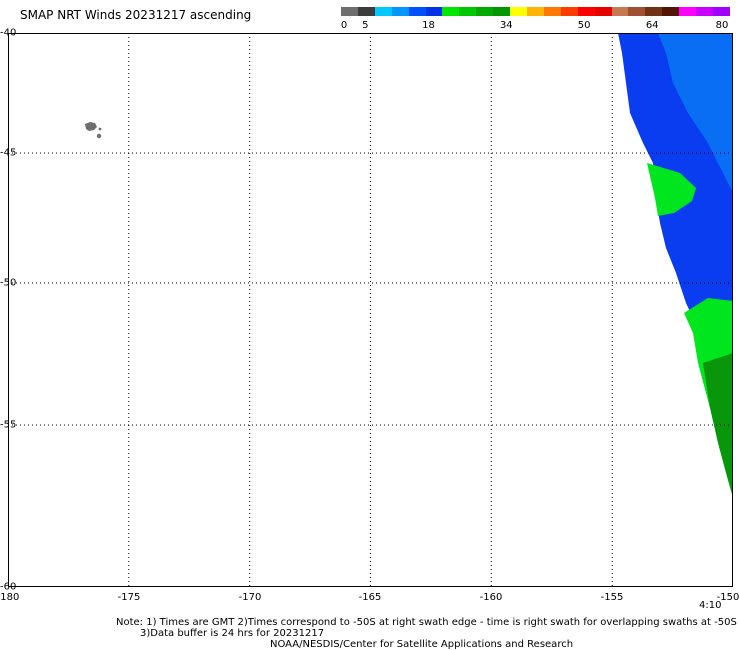  I want to click on time-label: 4:10, so click(710, 605).